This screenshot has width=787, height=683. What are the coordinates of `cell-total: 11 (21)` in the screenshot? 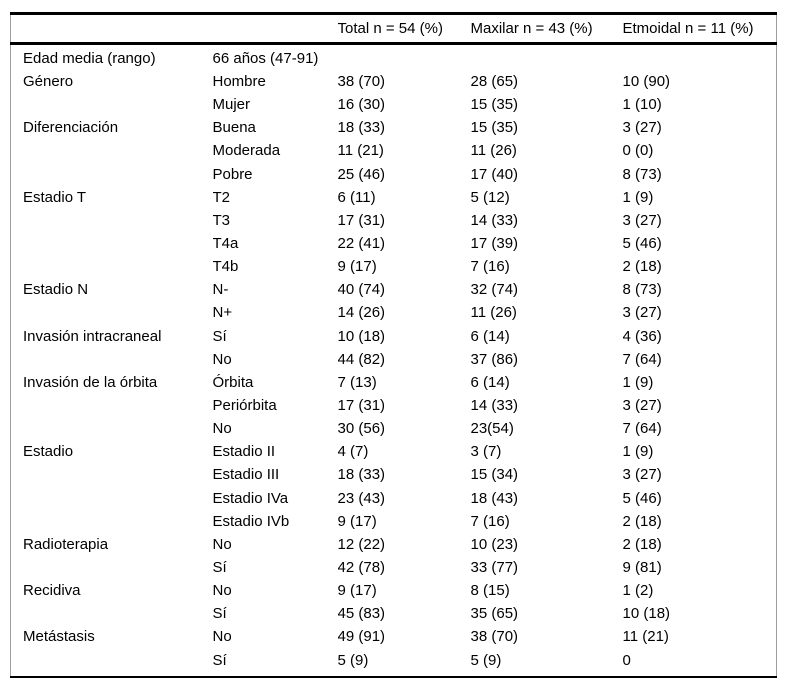 It's located at (360, 151).